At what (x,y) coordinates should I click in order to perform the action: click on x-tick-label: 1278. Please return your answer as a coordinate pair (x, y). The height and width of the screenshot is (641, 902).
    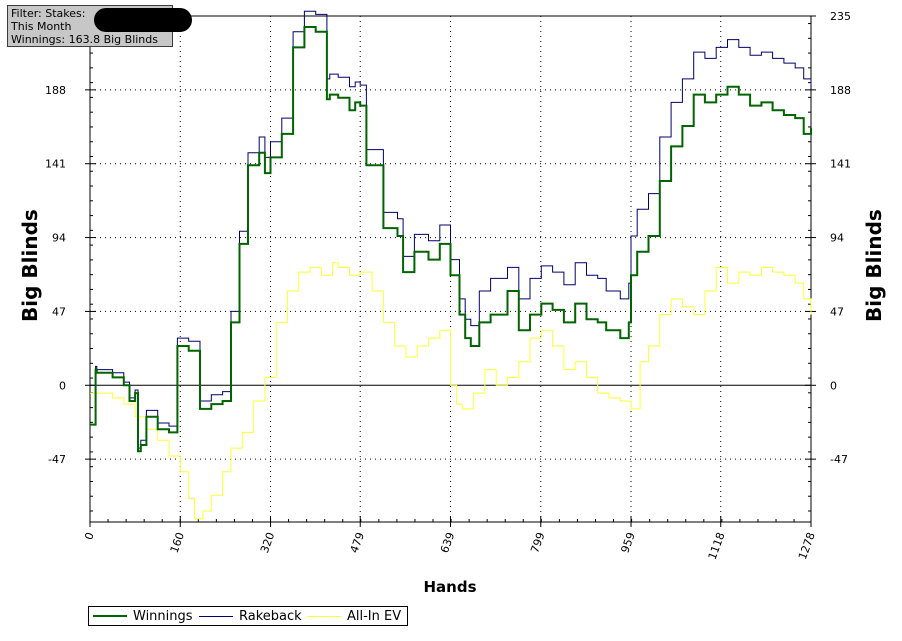
    Looking at the image, I should click on (807, 546).